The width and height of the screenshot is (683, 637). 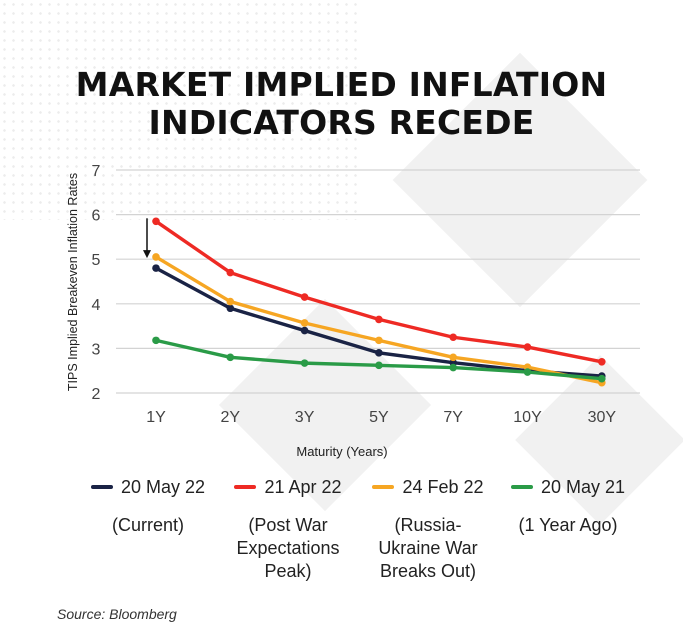 I want to click on y-tick-label: 2, so click(x=96, y=394).